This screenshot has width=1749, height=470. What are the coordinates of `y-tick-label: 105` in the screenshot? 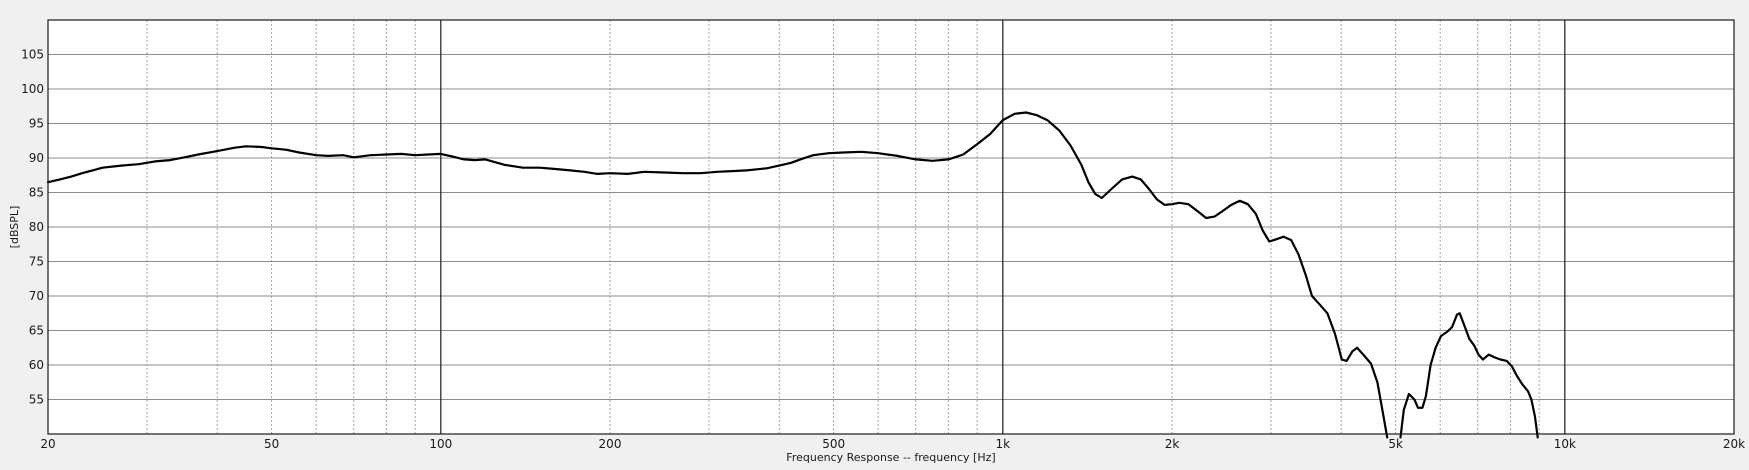 It's located at (32, 55).